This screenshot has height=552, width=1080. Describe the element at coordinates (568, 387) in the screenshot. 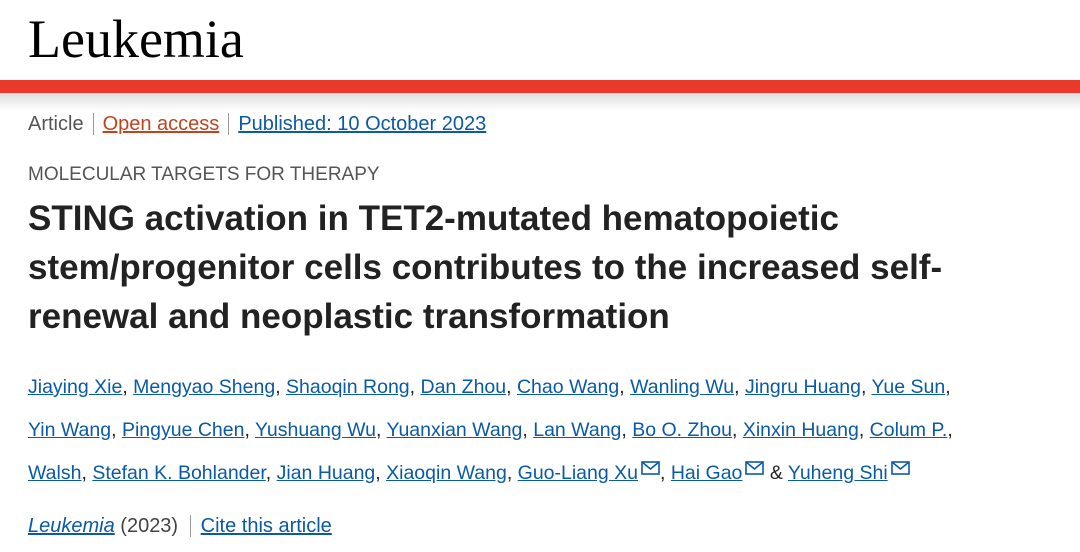

I see `author-link: Chao Wang` at that location.